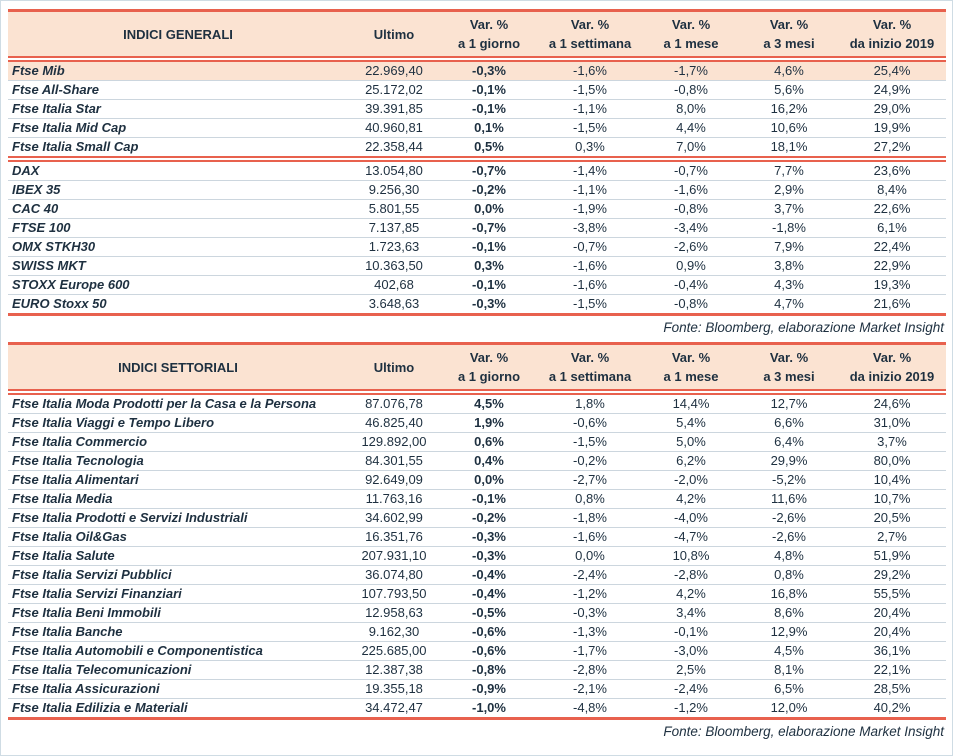 The image size is (953, 756). What do you see at coordinates (892, 537) in the screenshot?
I see `ytd-value-cell: 2,7%` at bounding box center [892, 537].